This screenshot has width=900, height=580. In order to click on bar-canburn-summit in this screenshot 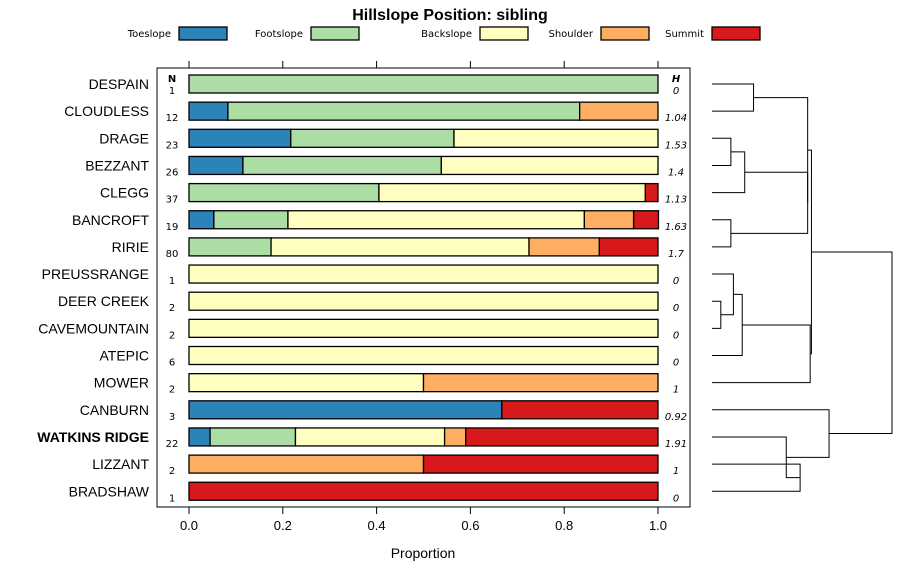, I will do `click(580, 410)`.